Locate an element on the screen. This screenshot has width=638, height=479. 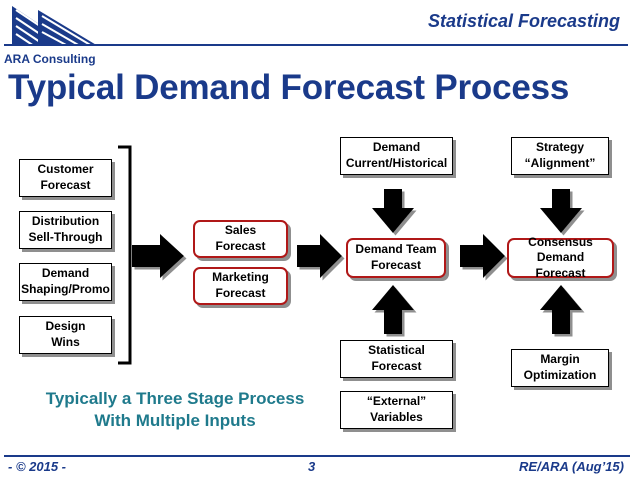
footer-copyright: - © 2015 - is located at coordinates (37, 466).